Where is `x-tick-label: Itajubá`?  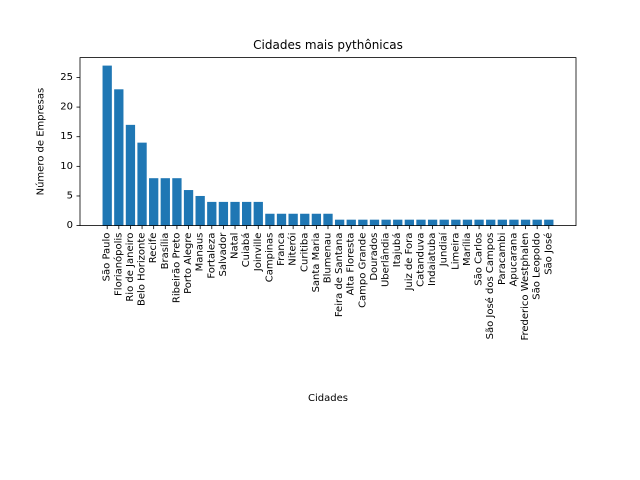 x-tick-label: Itajubá is located at coordinates (397, 250).